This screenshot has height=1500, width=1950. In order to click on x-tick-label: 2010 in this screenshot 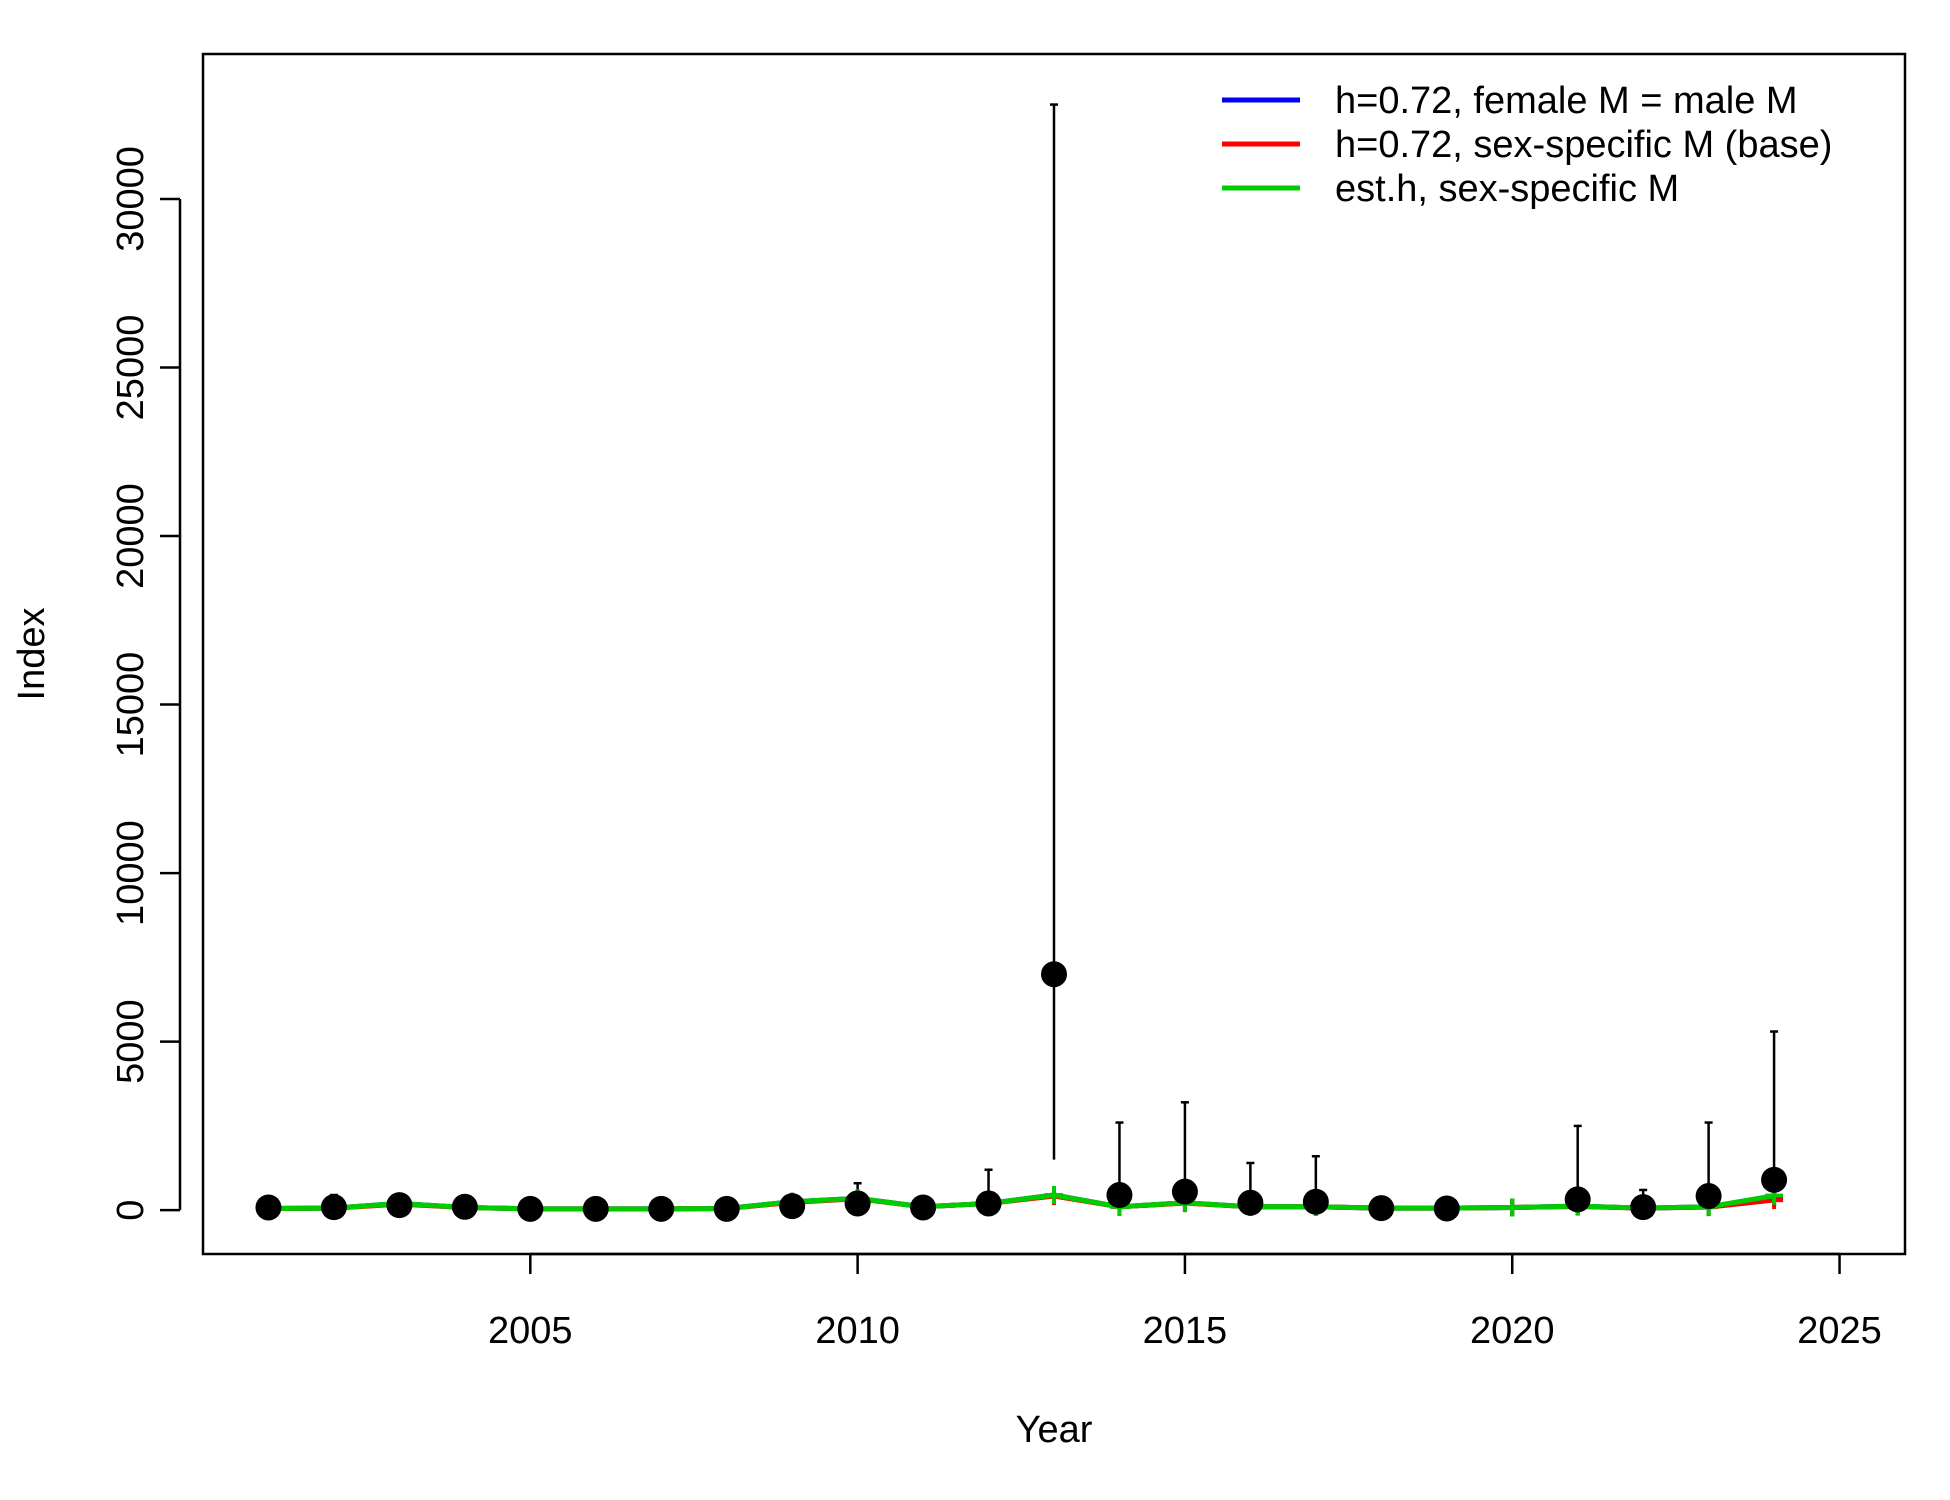, I will do `click(857, 1331)`.